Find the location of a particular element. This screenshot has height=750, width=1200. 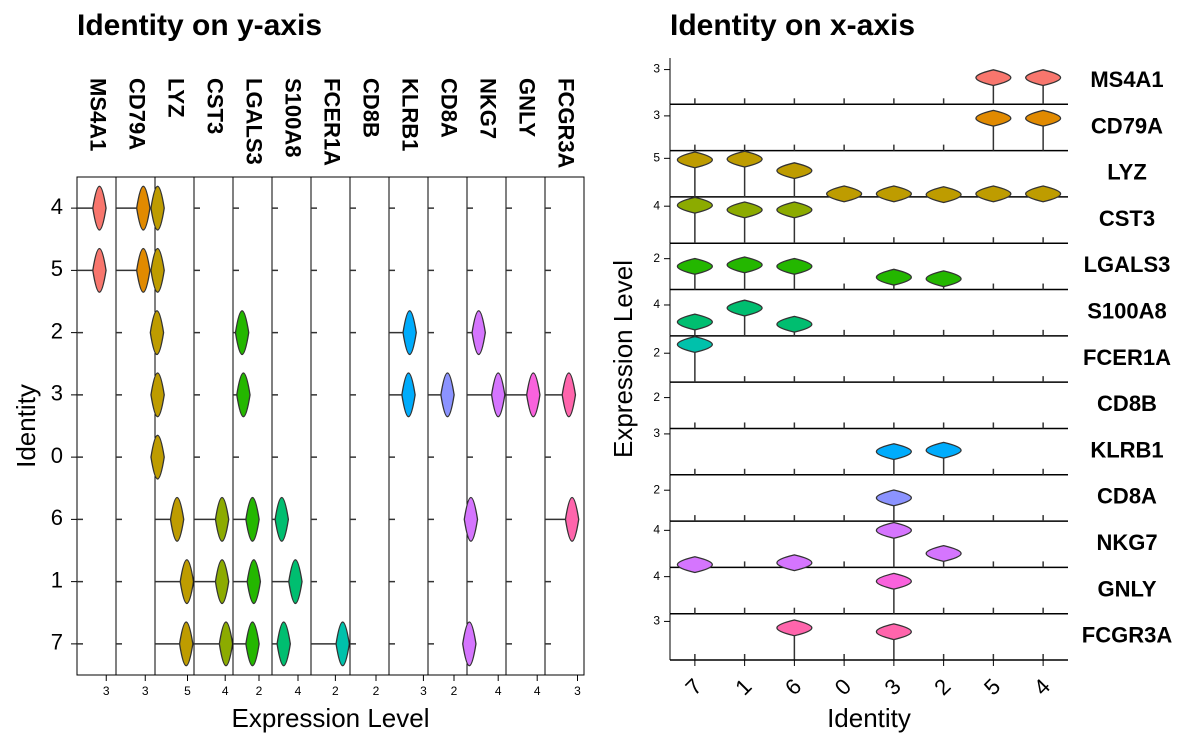

y-tick-label: 3 is located at coordinates (57, 393).